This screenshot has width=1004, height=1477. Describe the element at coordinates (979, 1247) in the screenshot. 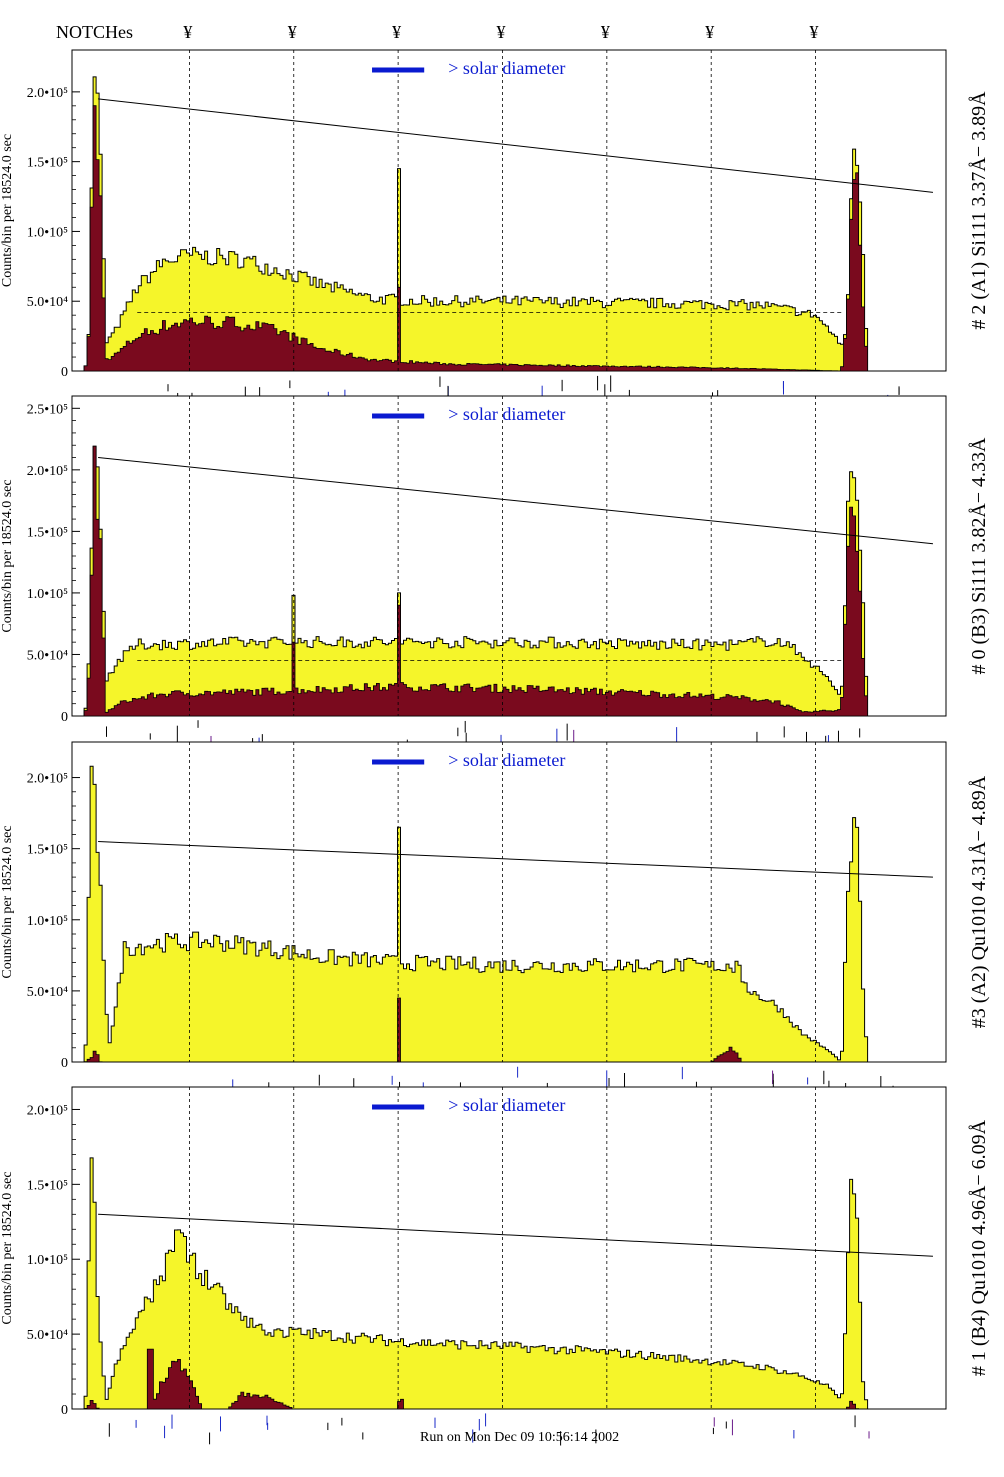

I see `detector-label: # 1 (B4) Qu1010 4.96Å− 6.09Å` at that location.